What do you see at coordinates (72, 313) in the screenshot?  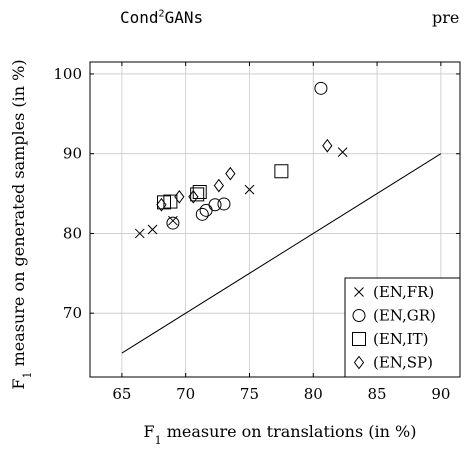 I see `y-tick-label: 70` at bounding box center [72, 313].